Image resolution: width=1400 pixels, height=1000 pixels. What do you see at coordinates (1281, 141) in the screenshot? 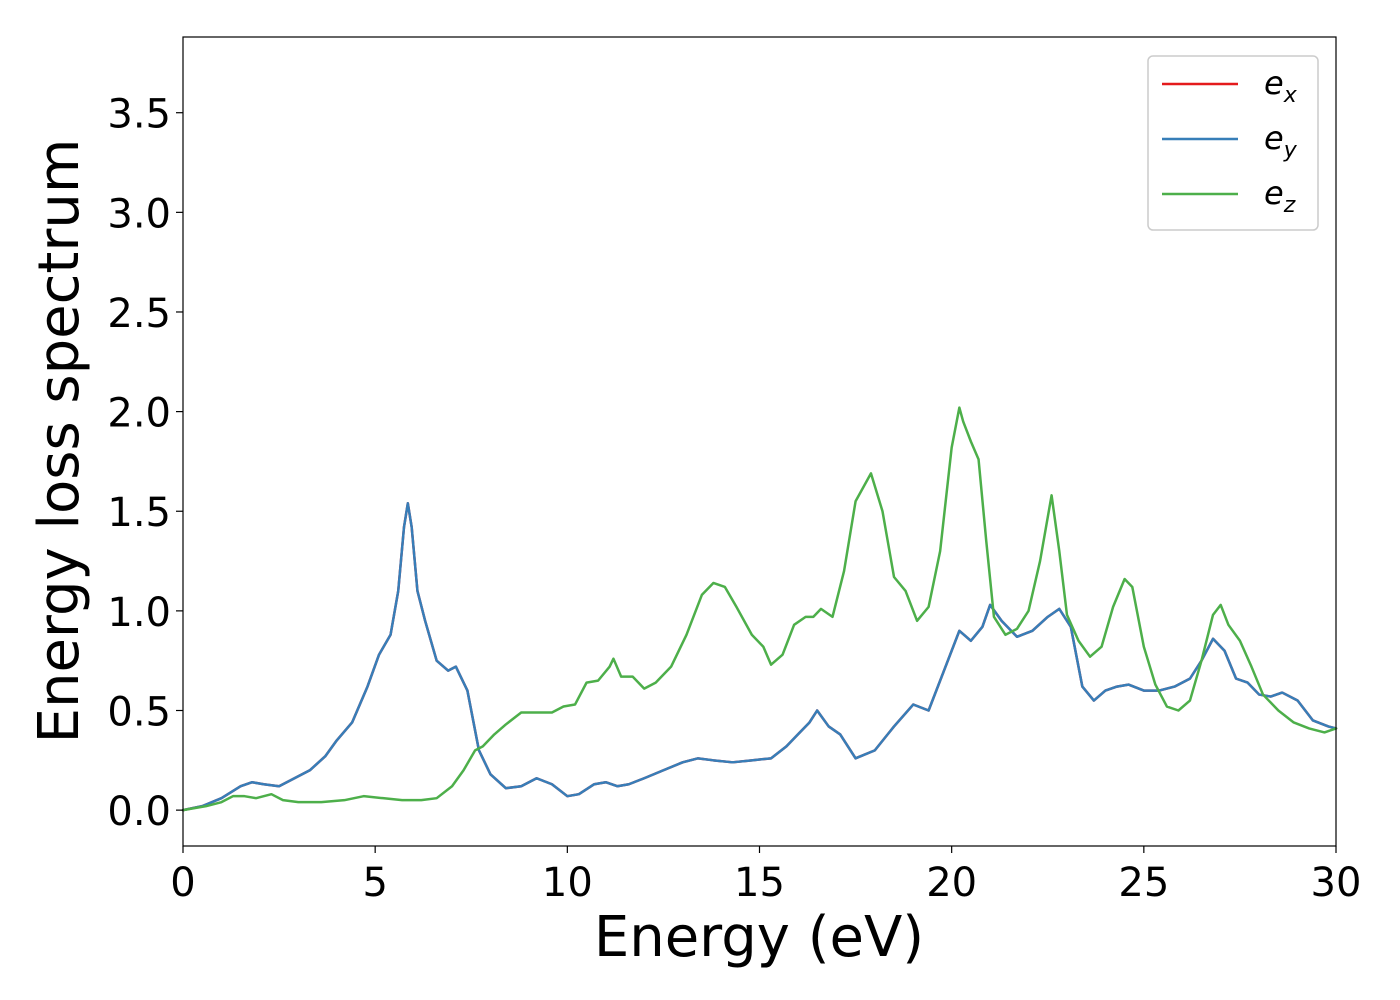
I see `legend-label-ey: ey` at bounding box center [1281, 141].